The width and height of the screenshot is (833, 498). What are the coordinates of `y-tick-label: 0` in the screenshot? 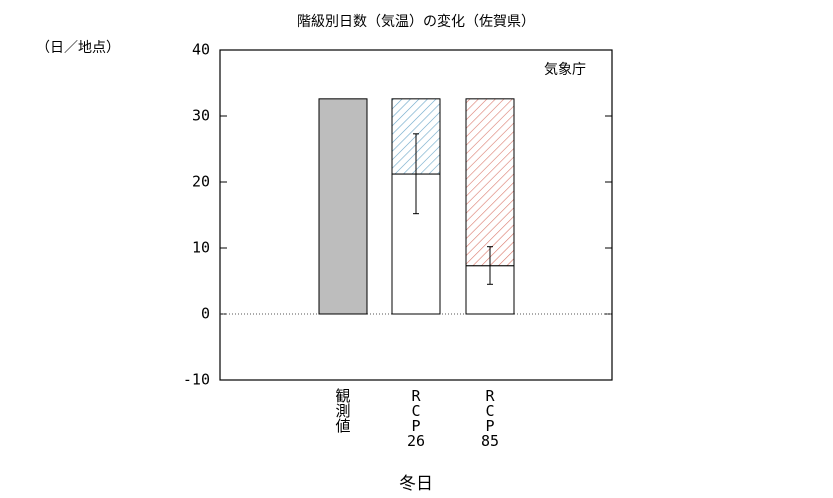 It's located at (205, 314).